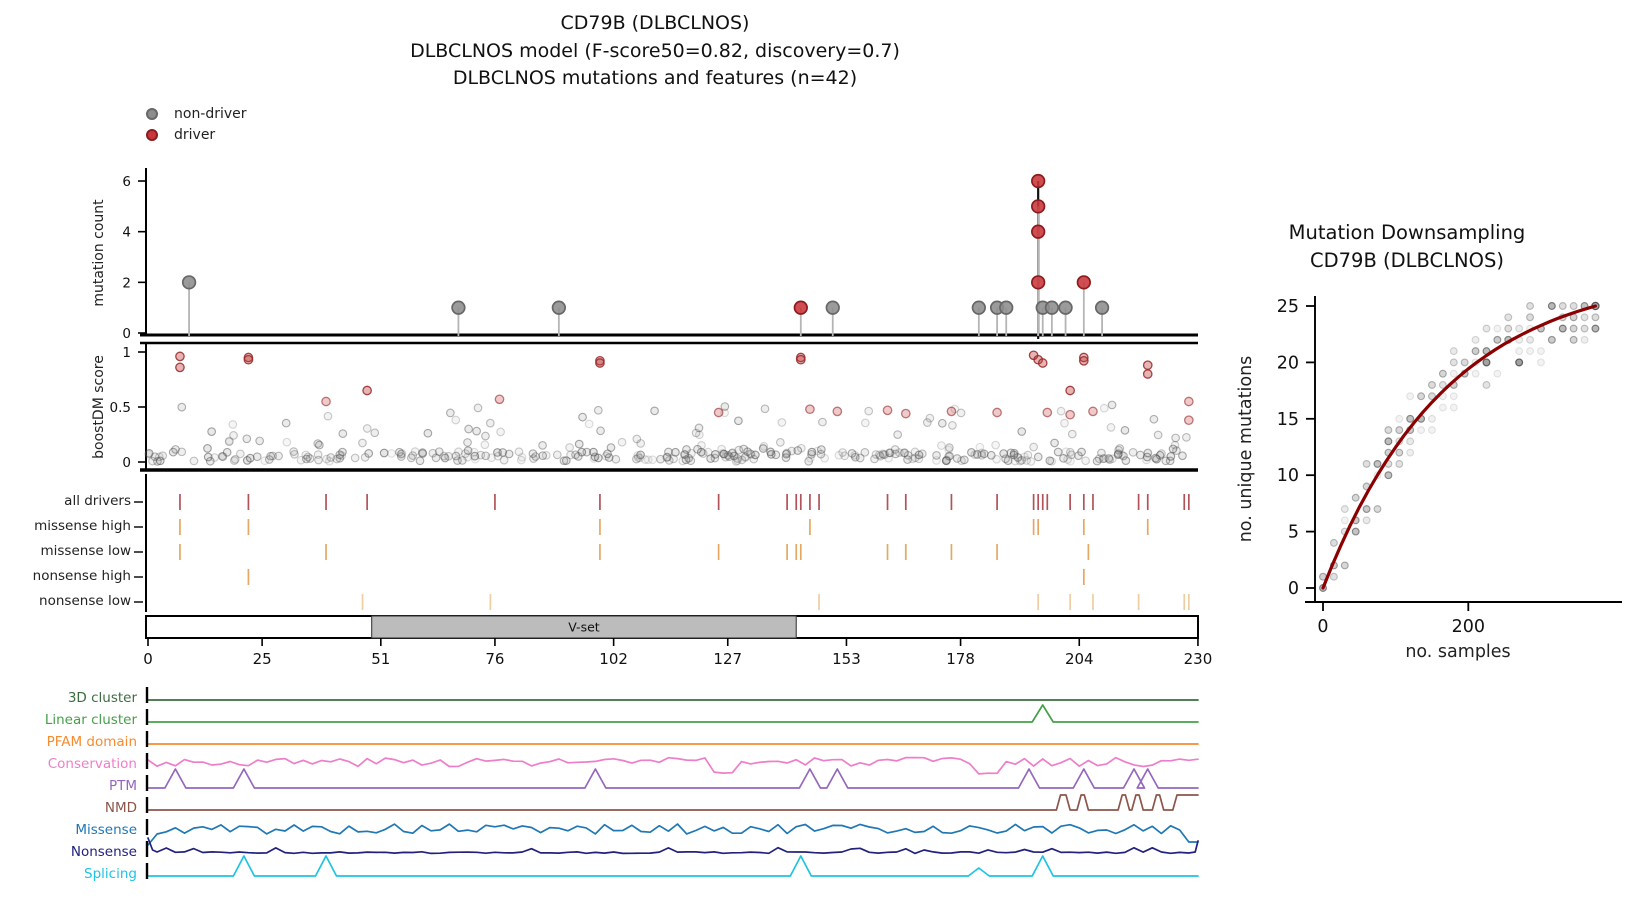 This screenshot has width=1632, height=905. I want to click on feature-line-Splicing, so click(673, 866).